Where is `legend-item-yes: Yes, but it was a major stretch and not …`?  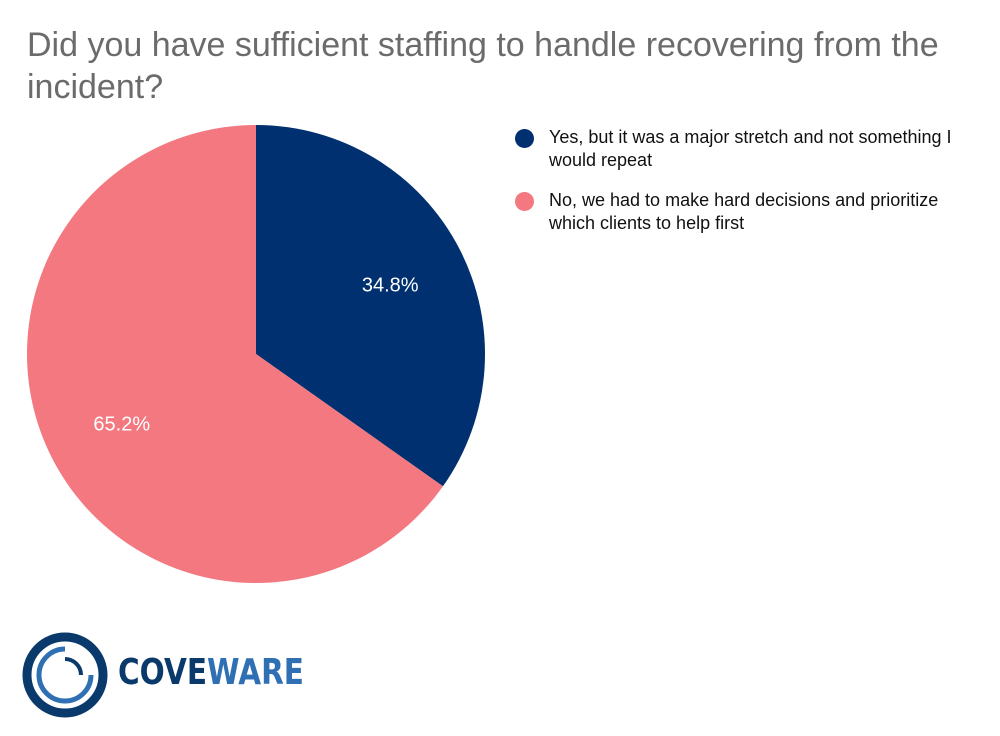 legend-item-yes: Yes, but it was a major stretch and not … is located at coordinates (735, 149).